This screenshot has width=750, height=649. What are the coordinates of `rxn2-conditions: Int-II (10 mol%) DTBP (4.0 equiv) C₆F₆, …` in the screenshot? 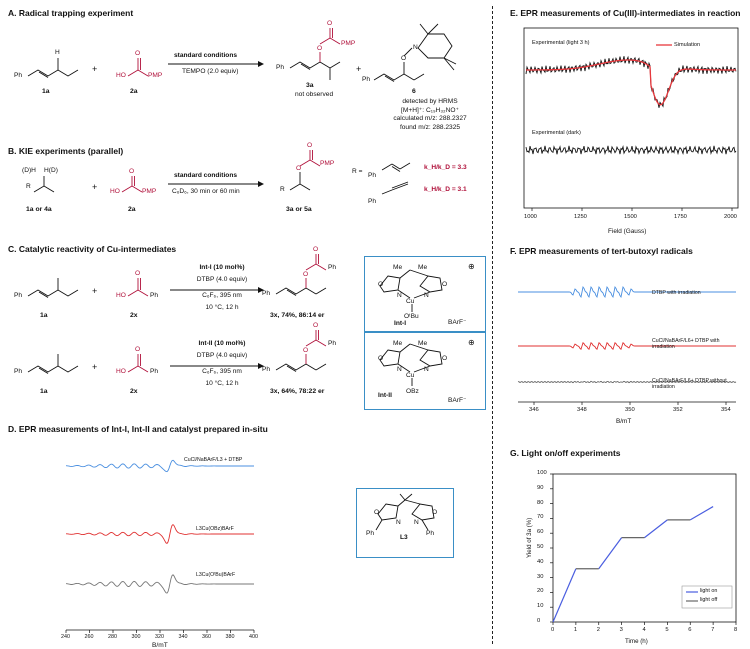 It's located at (222, 364).